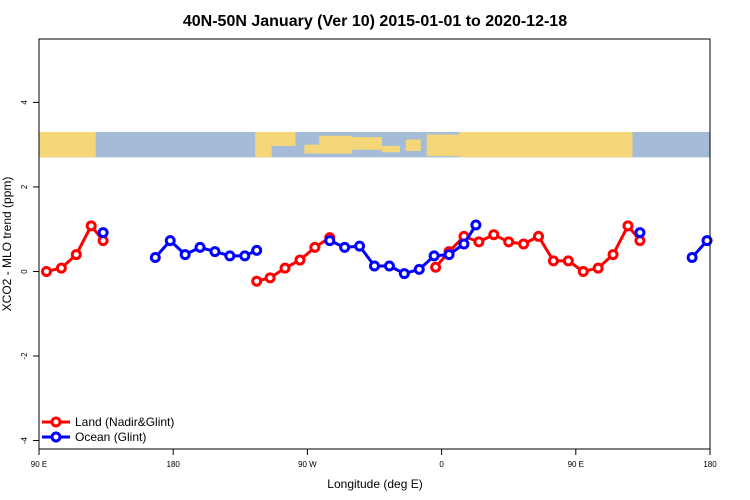 The height and width of the screenshot is (500, 750). Describe the element at coordinates (110, 437) in the screenshot. I see `legend-ocean-label: Ocean (Glint)` at that location.